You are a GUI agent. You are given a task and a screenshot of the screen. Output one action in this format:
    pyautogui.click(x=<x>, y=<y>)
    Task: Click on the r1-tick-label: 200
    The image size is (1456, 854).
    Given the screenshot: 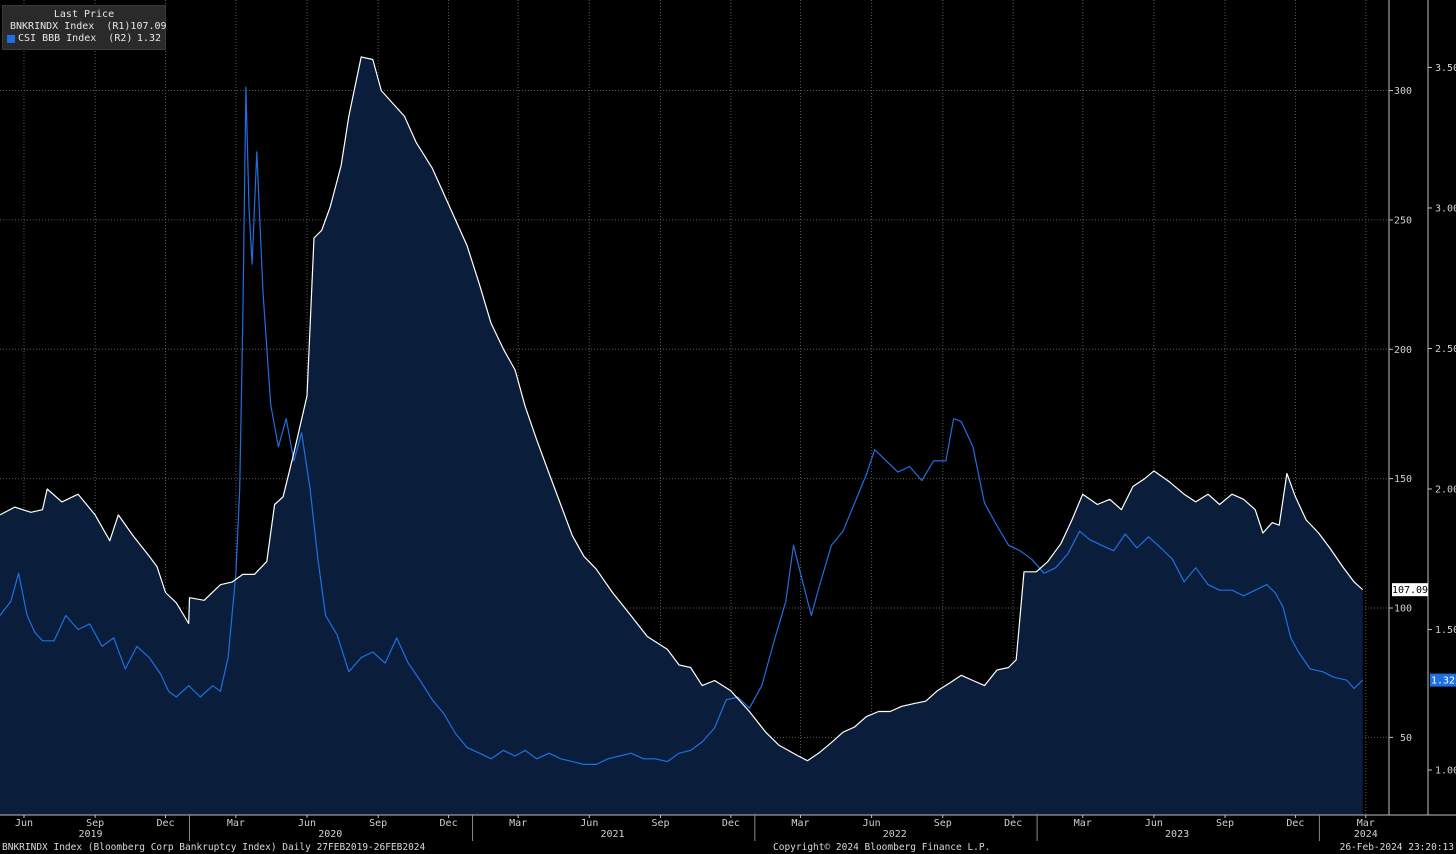 What is the action you would take?
    pyautogui.click(x=1403, y=350)
    